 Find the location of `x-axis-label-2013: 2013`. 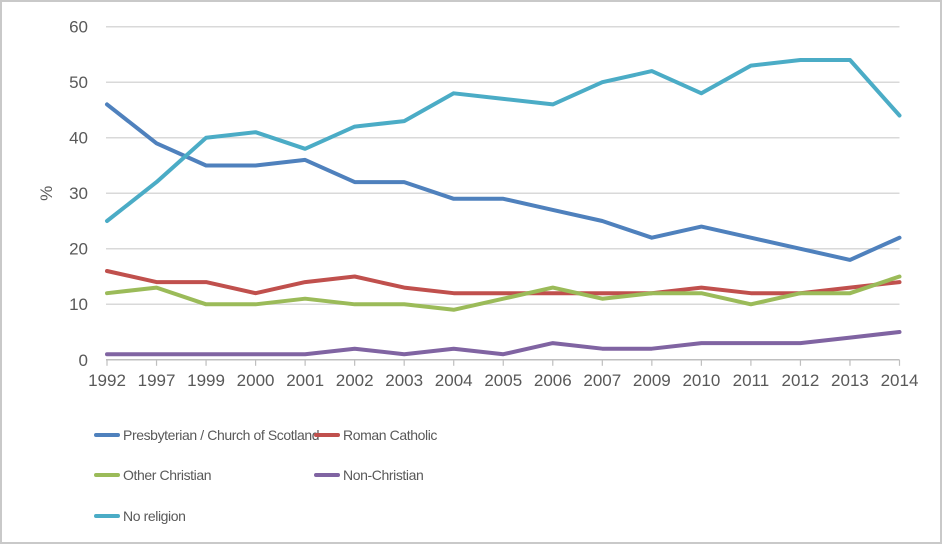

x-axis-label-2013: 2013 is located at coordinates (850, 380).